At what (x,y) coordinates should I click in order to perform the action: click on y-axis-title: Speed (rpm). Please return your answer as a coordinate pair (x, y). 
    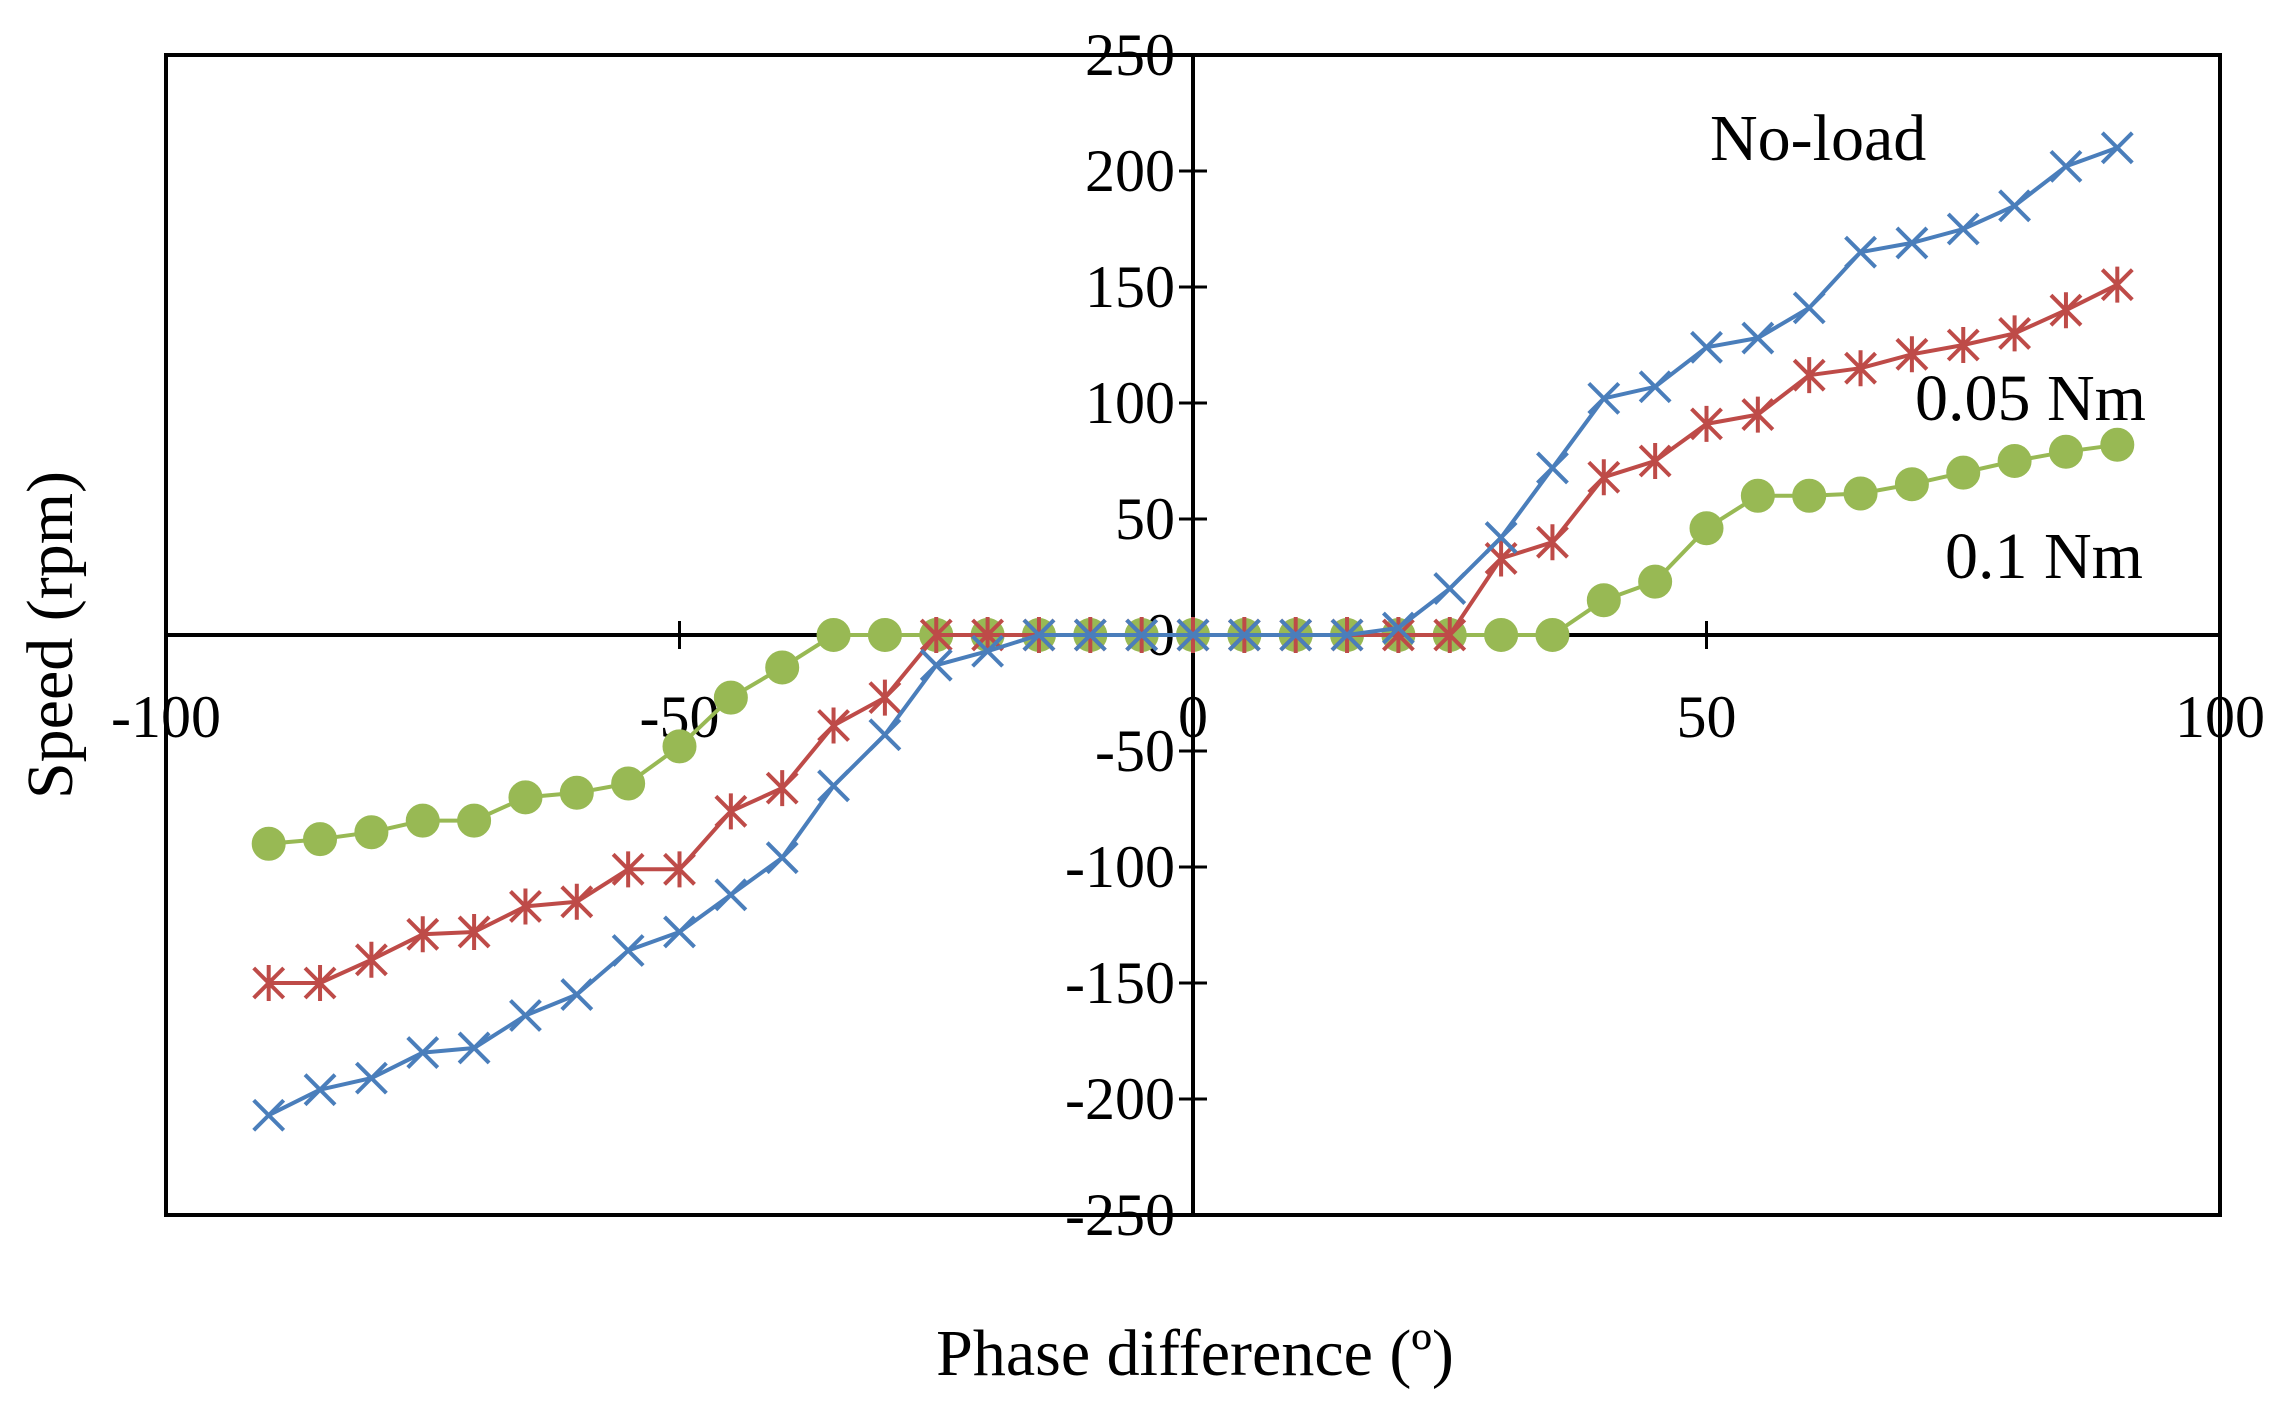
    Looking at the image, I should click on (50, 635).